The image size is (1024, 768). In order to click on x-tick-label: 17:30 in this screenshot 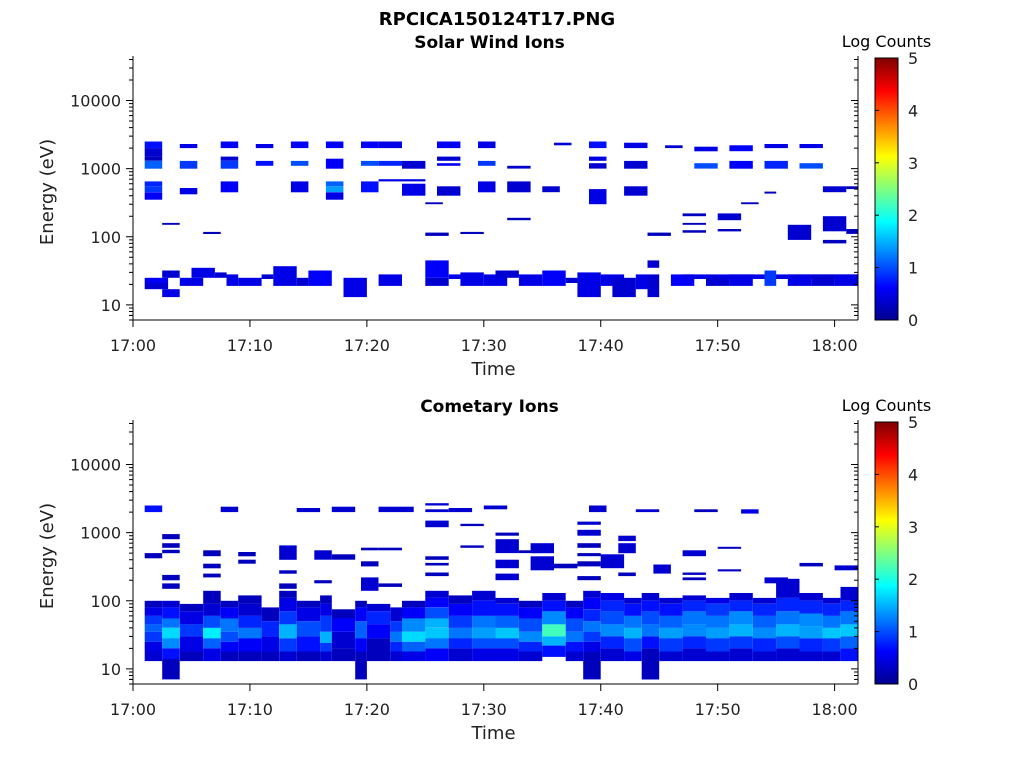, I will do `click(484, 709)`.